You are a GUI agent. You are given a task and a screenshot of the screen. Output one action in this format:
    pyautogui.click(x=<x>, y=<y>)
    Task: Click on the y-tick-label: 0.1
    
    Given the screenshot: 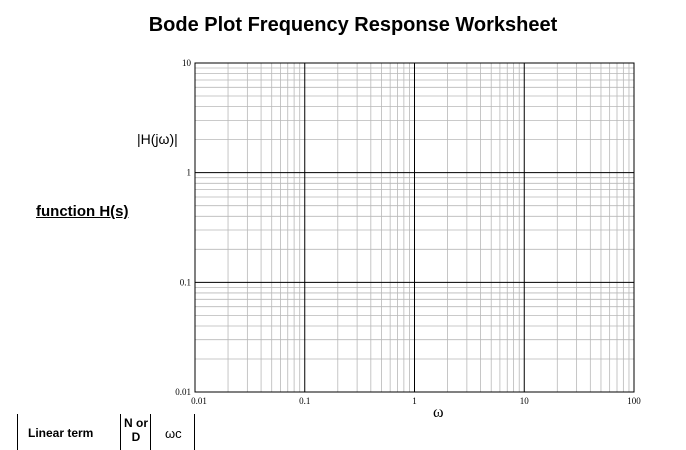 What is the action you would take?
    pyautogui.click(x=185, y=282)
    